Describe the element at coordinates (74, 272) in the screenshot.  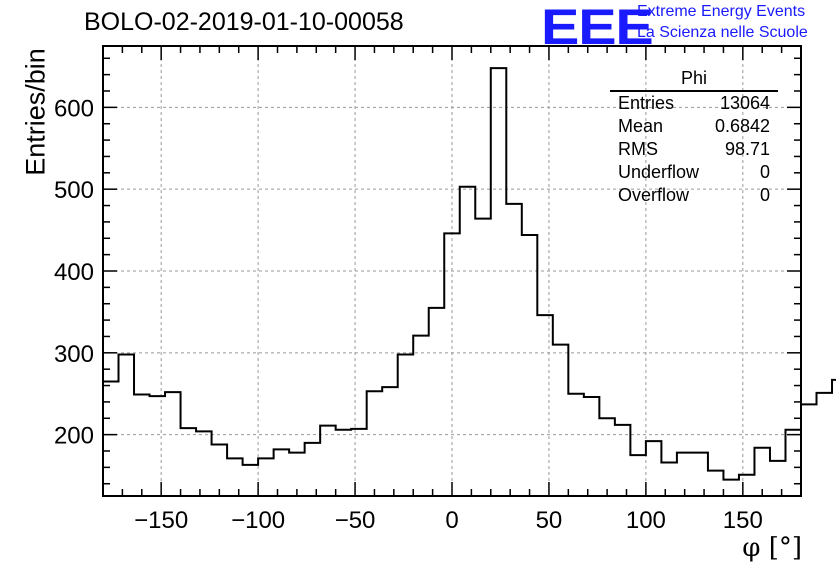
I see `y-tick-label: 400` at that location.